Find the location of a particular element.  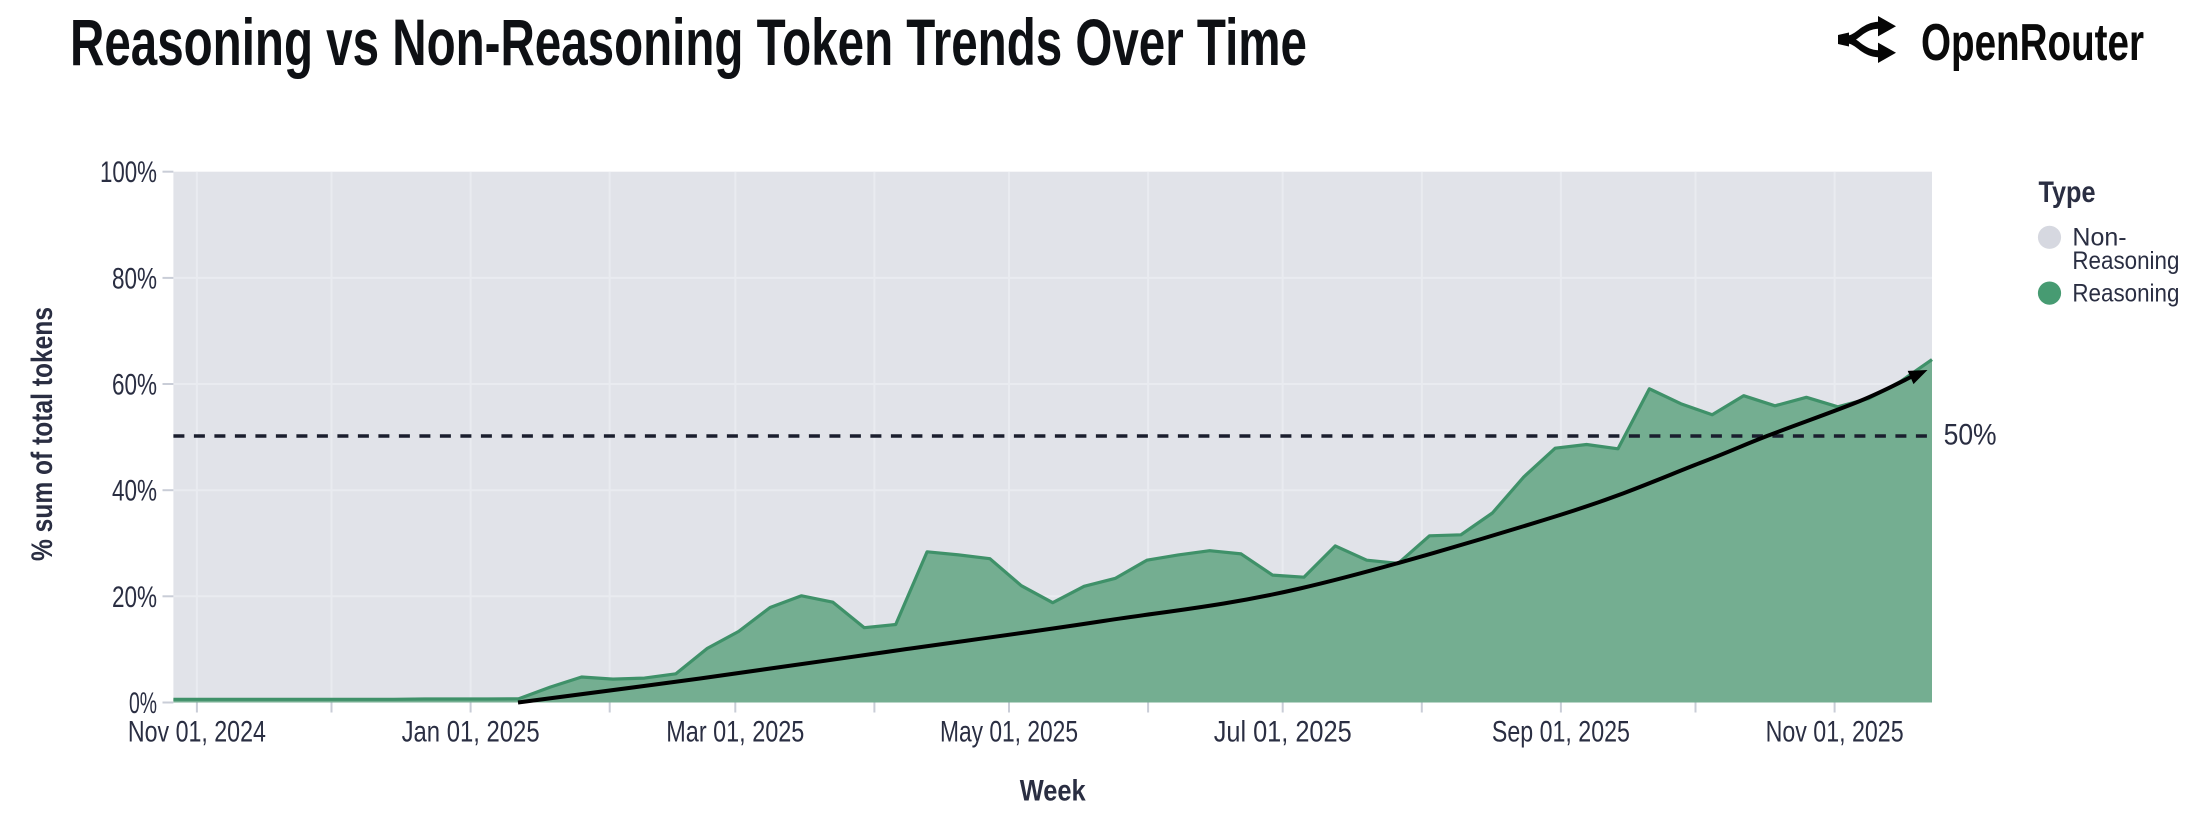

svg-text: OpenRouter is located at coordinates (2032, 43).